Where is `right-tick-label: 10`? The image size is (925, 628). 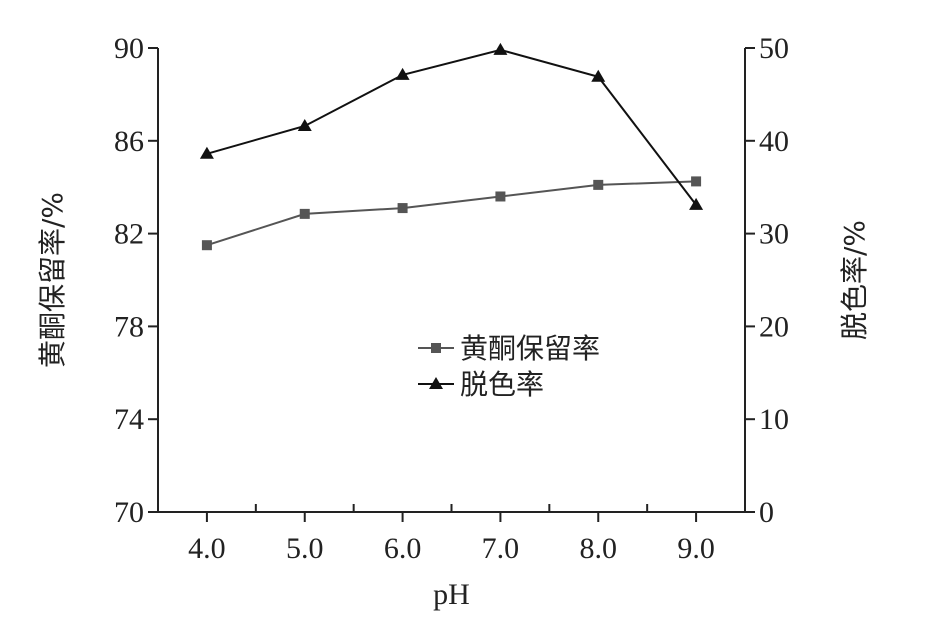 right-tick-label: 10 is located at coordinates (774, 419).